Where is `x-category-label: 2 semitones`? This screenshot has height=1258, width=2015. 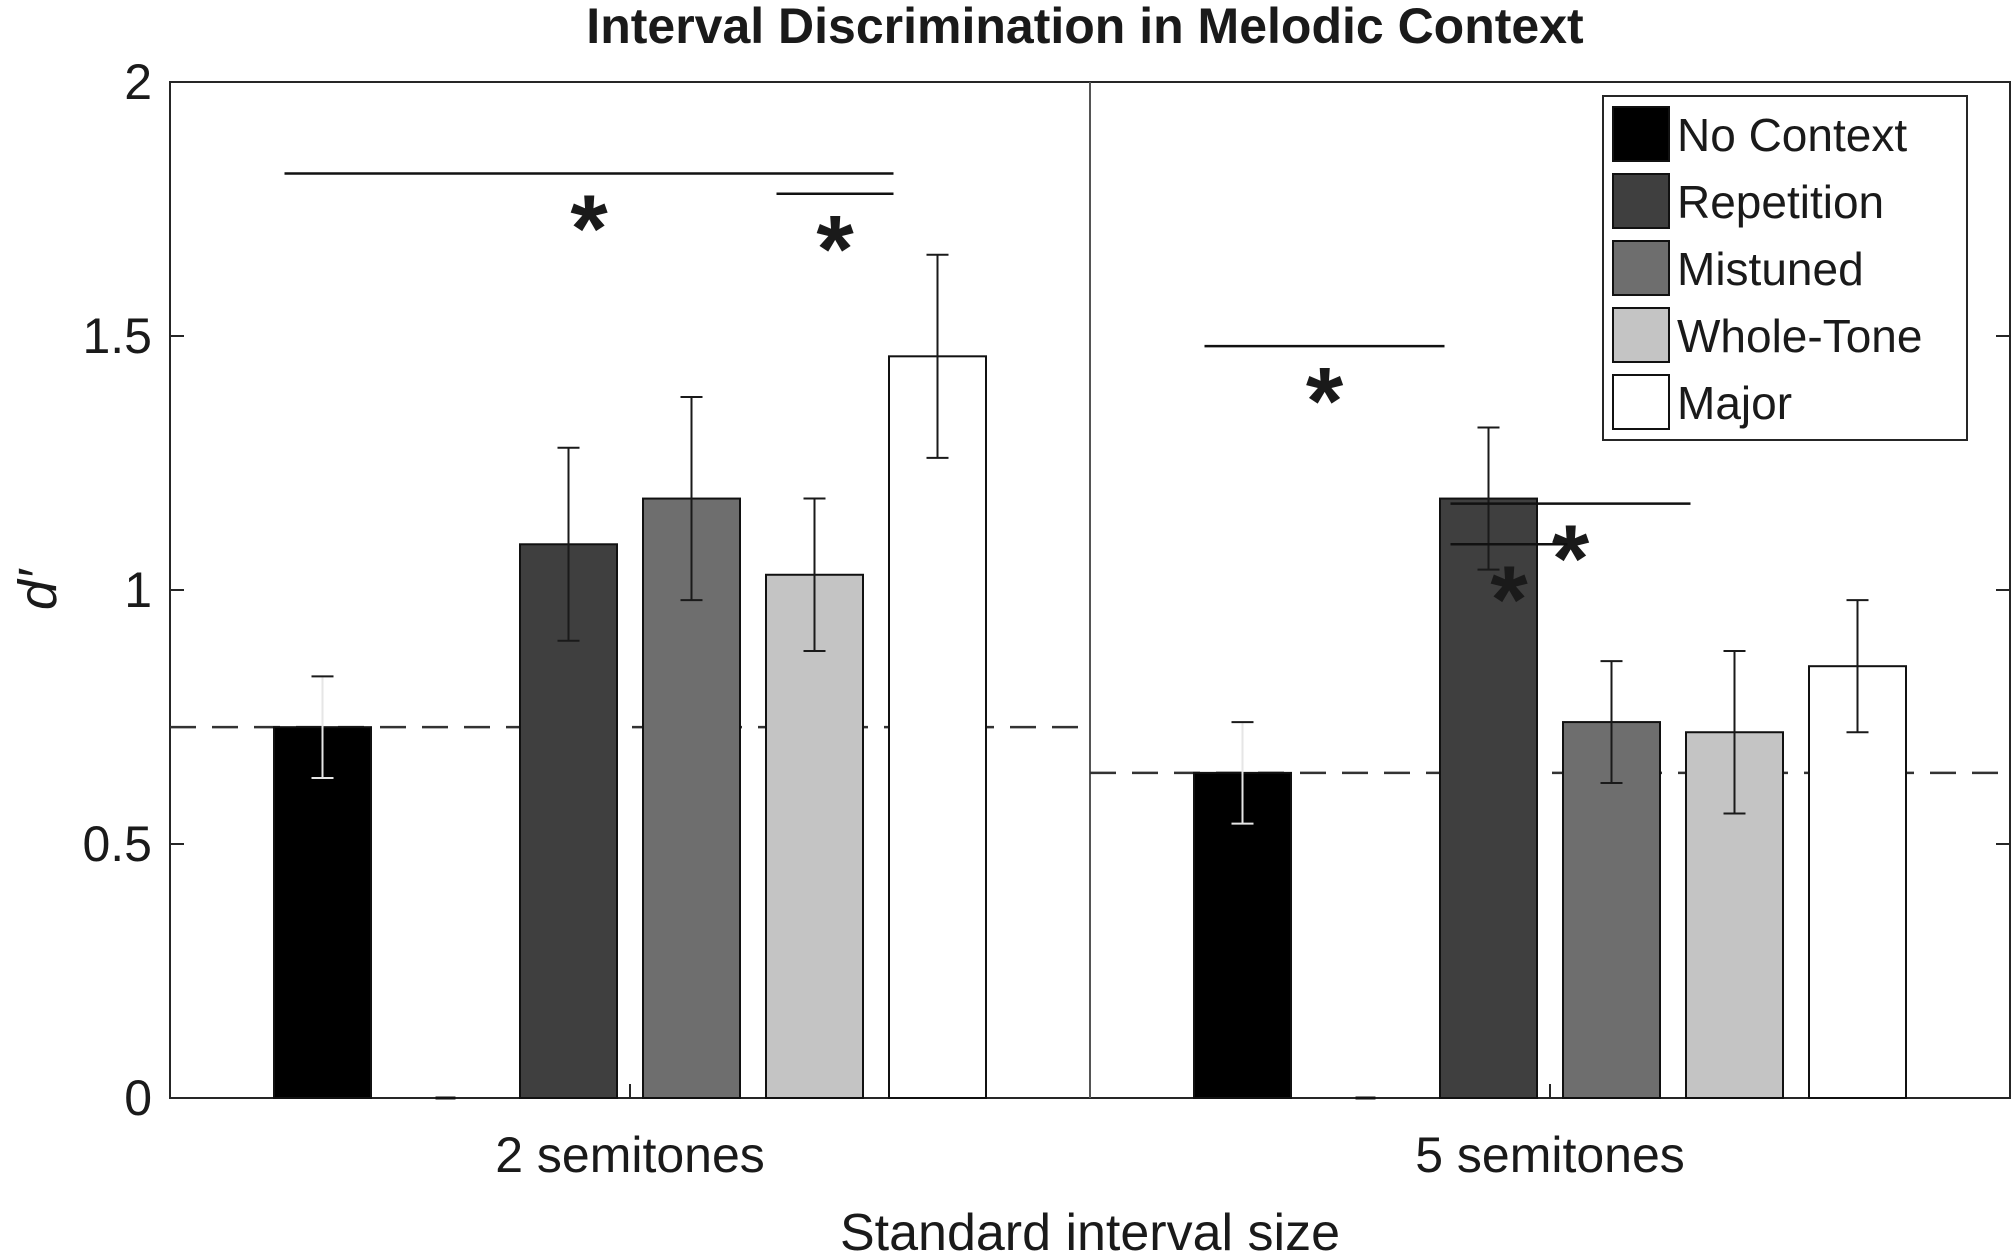
x-category-label: 2 semitones is located at coordinates (630, 1155).